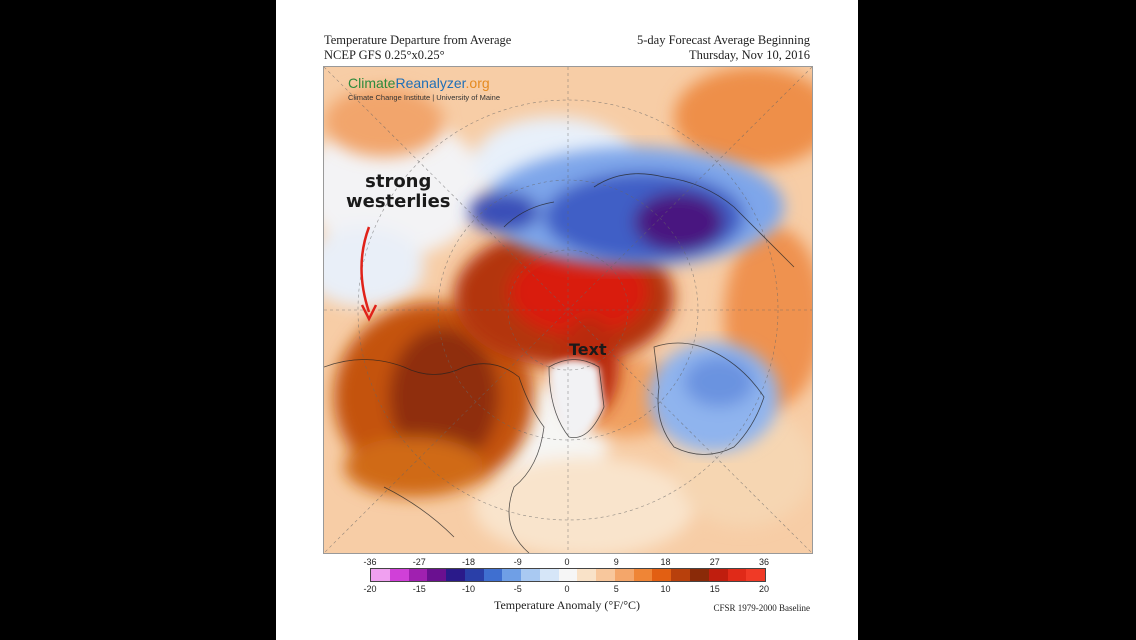 The width and height of the screenshot is (1136, 640). Describe the element at coordinates (749, 55) in the screenshot. I see `header-date: Thursday, Nov 10, 2016` at that location.